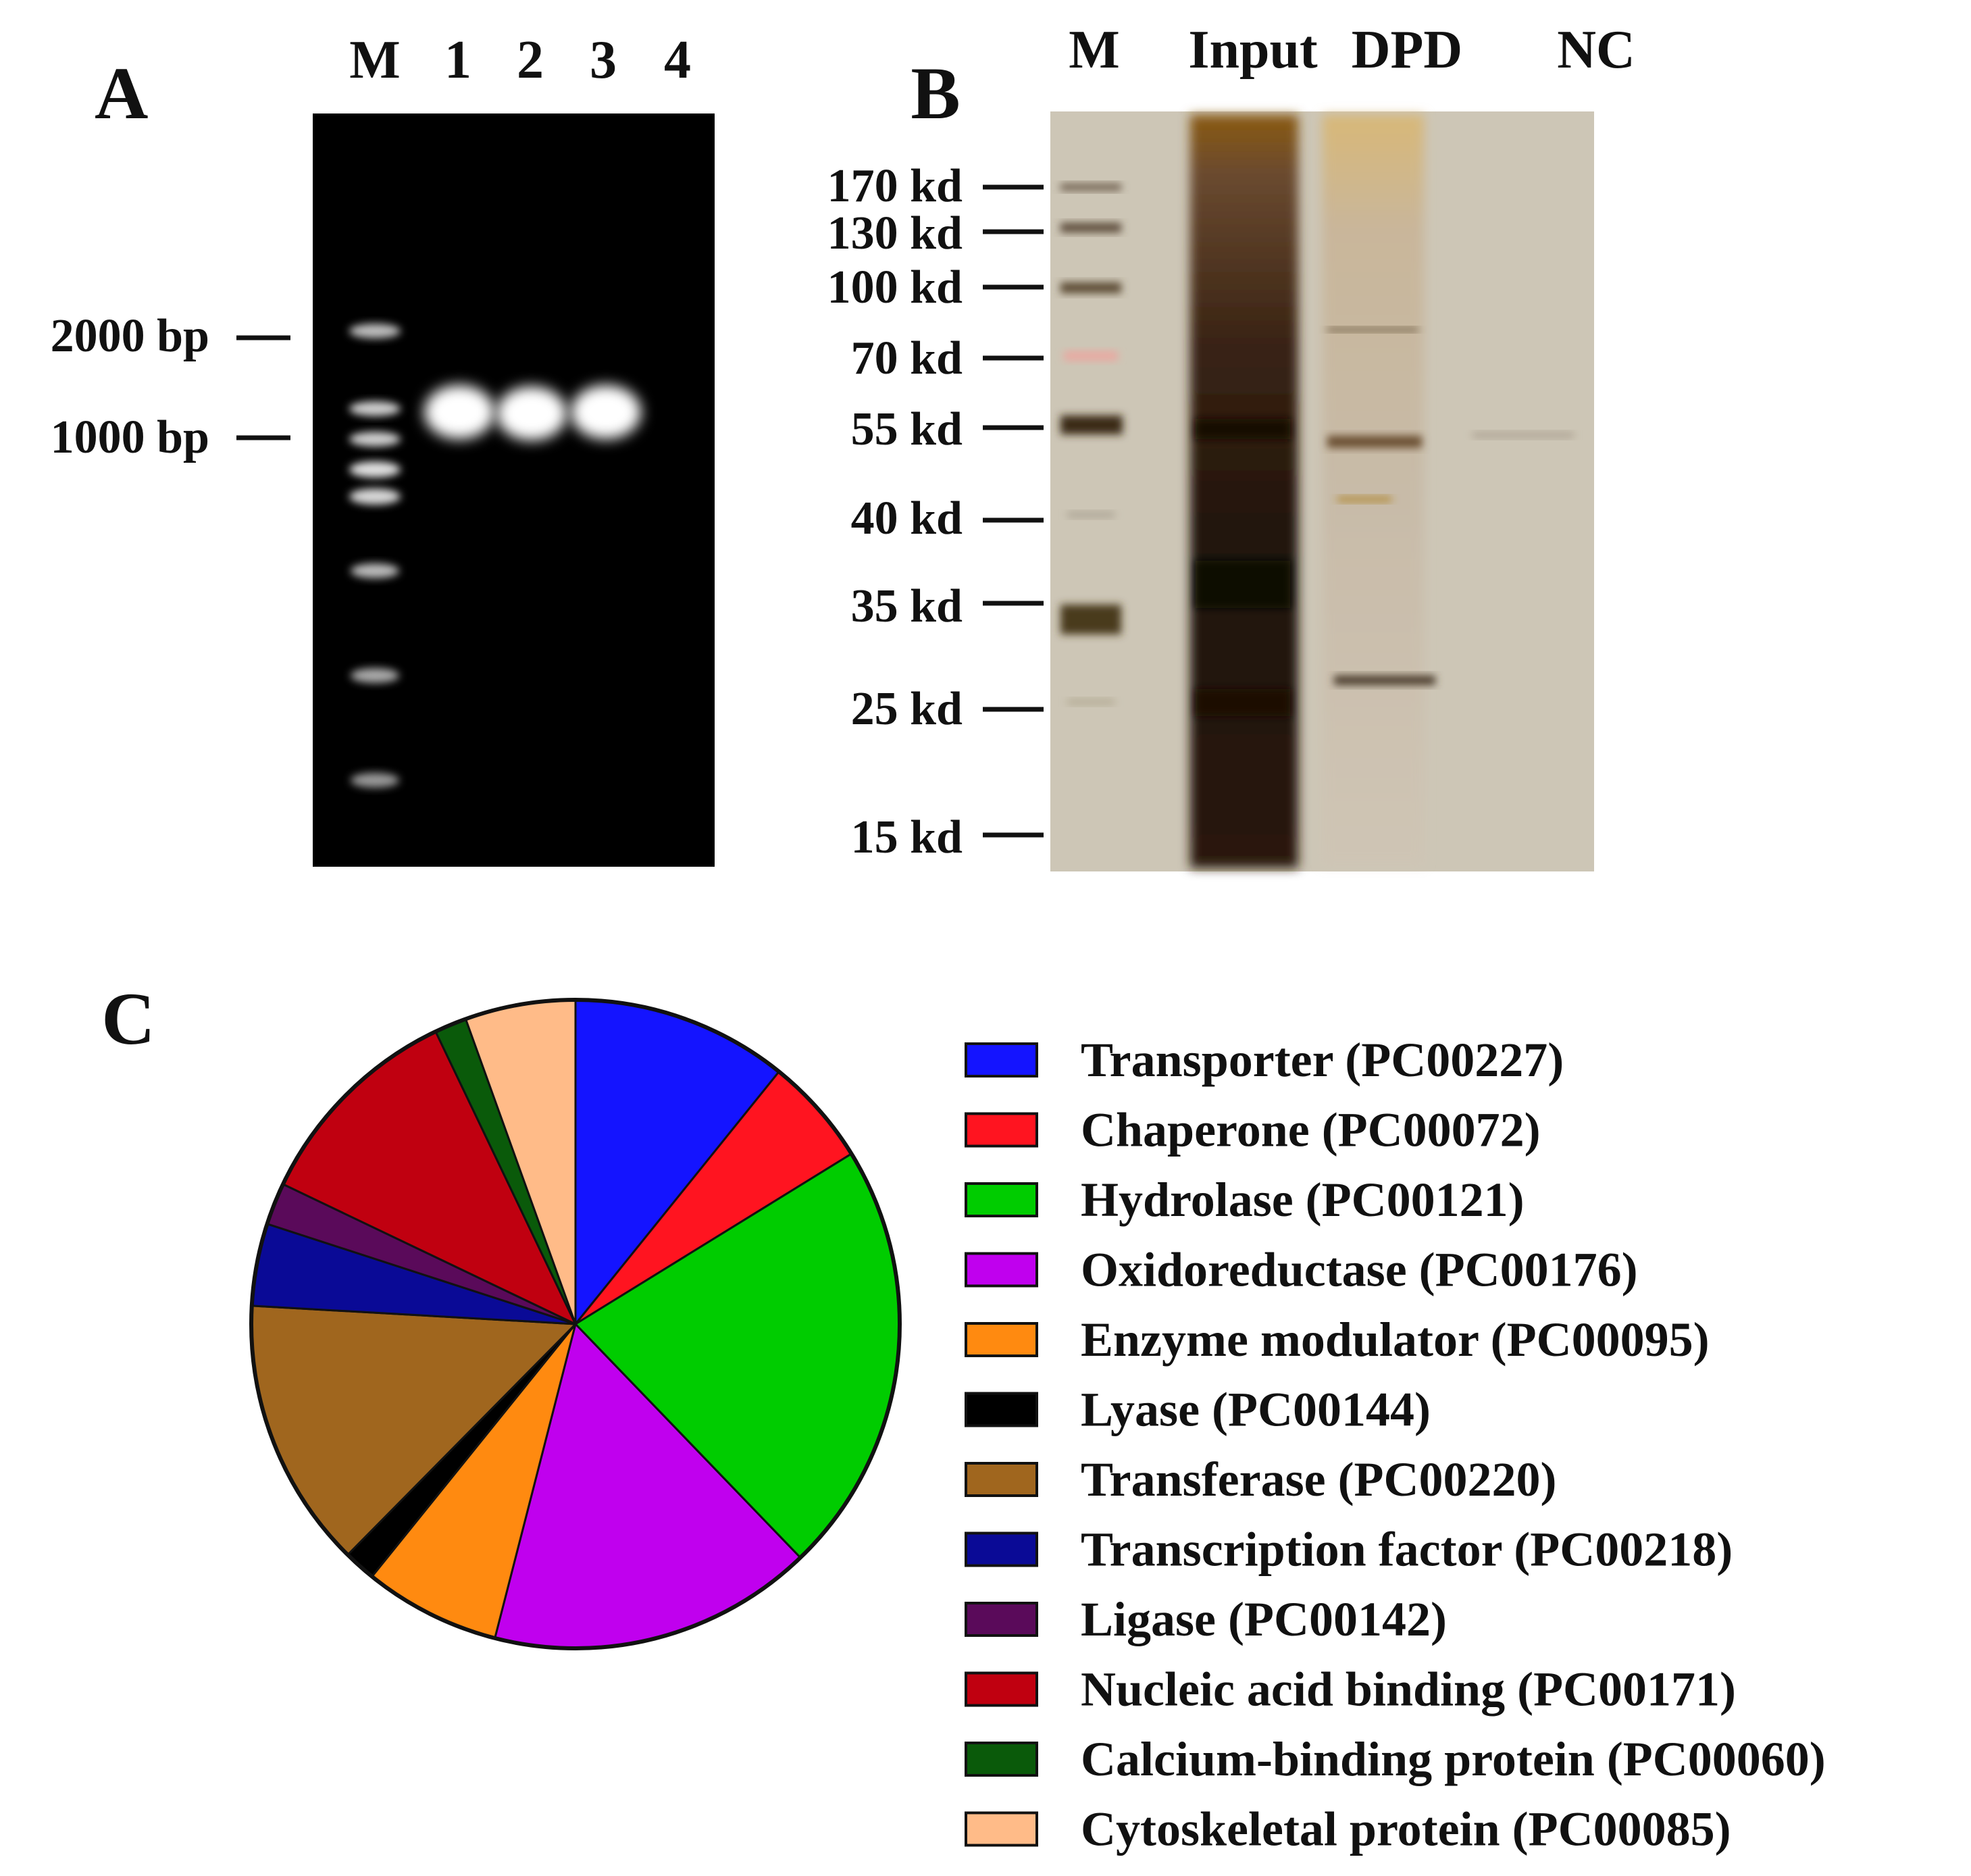  Describe the element at coordinates (1408, 1690) in the screenshot. I see `legend-label: Nucleic acid binding (PC00171)` at that location.